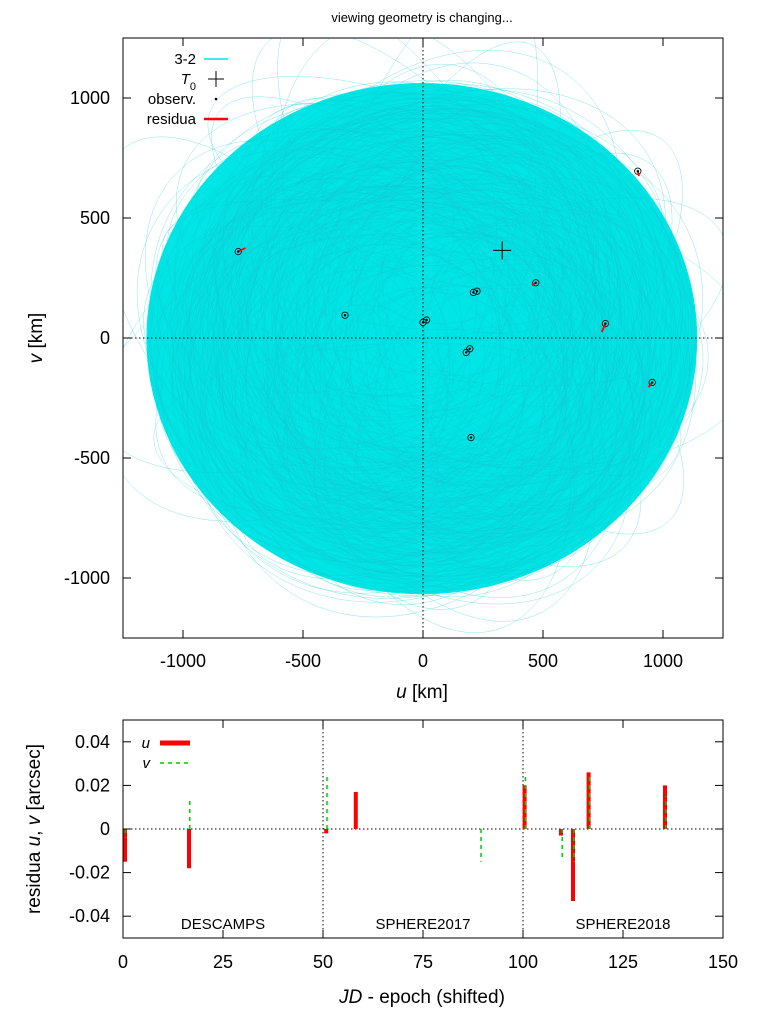  What do you see at coordinates (36, 338) in the screenshot?
I see `y-axis-label: v [km]` at bounding box center [36, 338].